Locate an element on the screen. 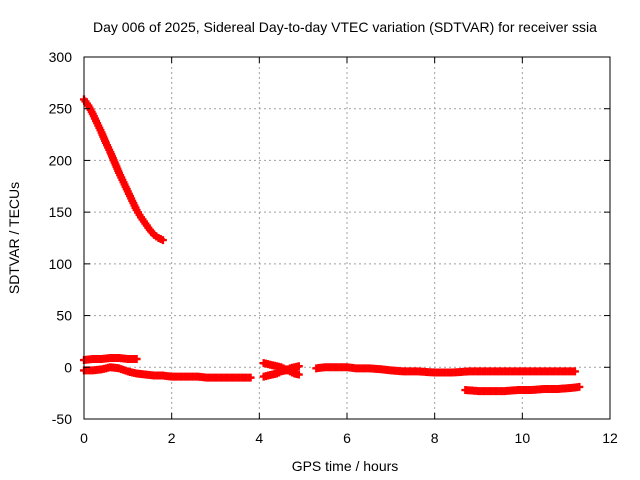  y-tick-label: 150 is located at coordinates (61, 212).